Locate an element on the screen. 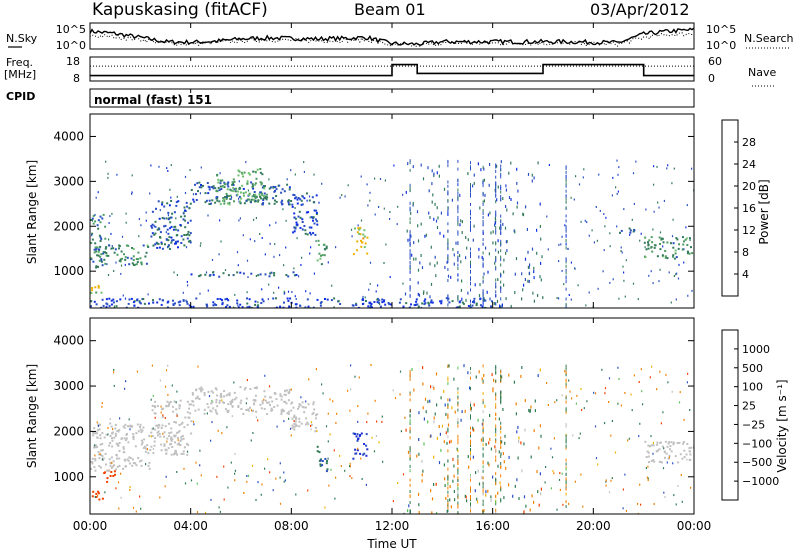 This screenshot has width=800, height=554. power-colorbar-label-2: 12 is located at coordinates (749, 230).